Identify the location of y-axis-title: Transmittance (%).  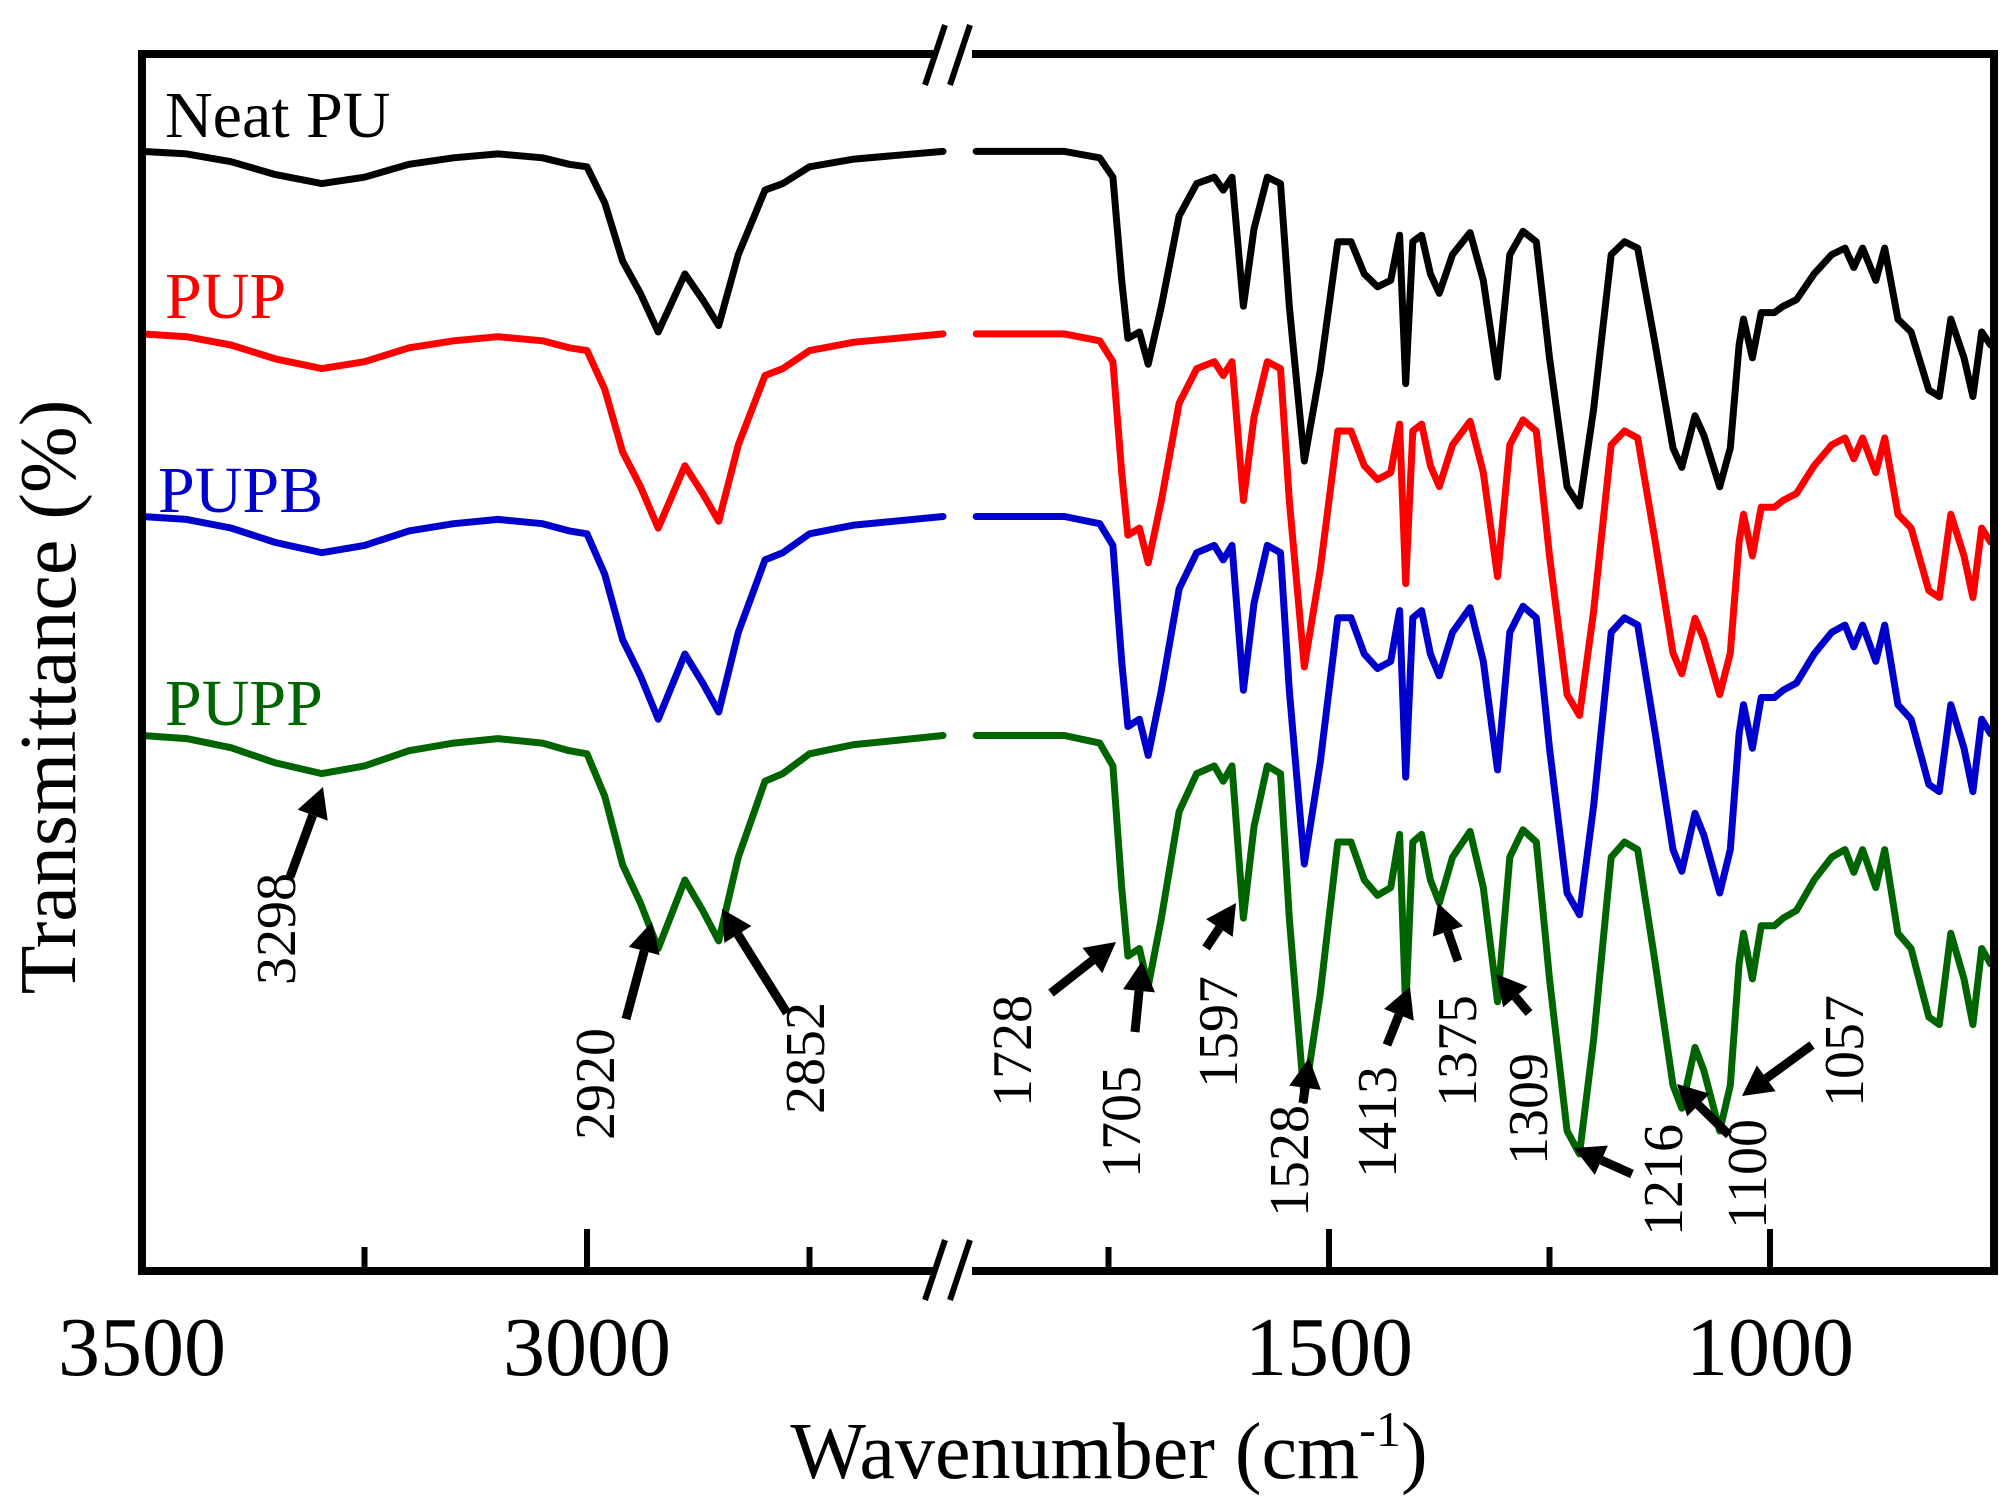
(49, 697).